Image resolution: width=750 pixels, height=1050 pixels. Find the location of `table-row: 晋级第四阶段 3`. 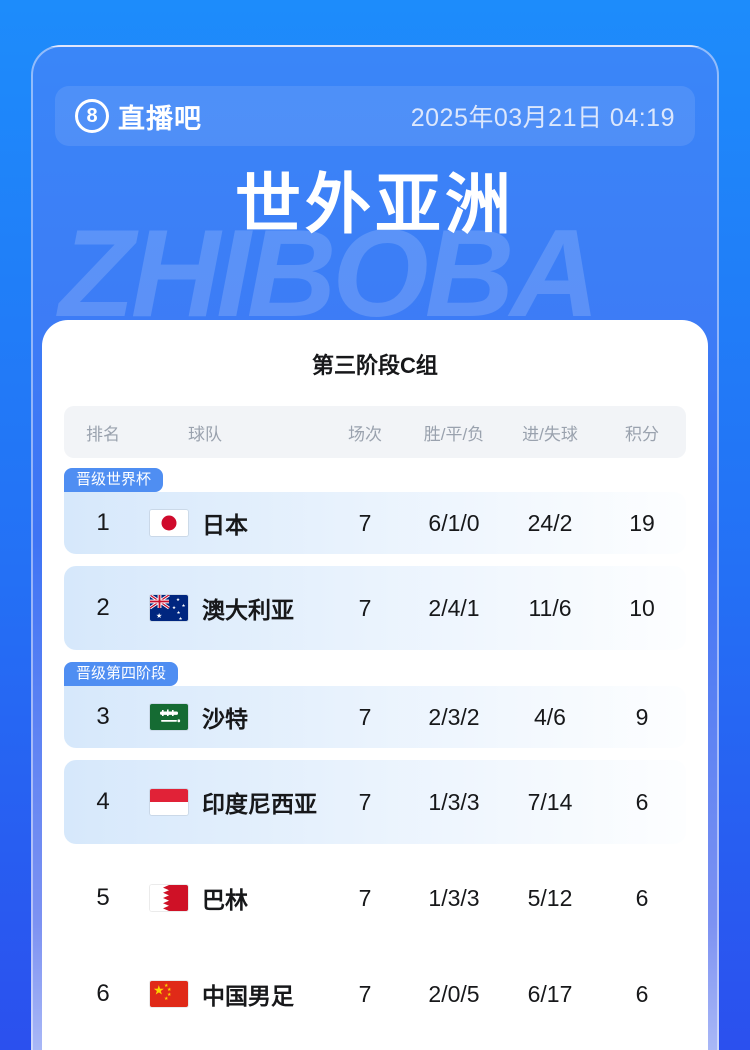

table-row: 晋级第四阶段 3 is located at coordinates (375, 705).